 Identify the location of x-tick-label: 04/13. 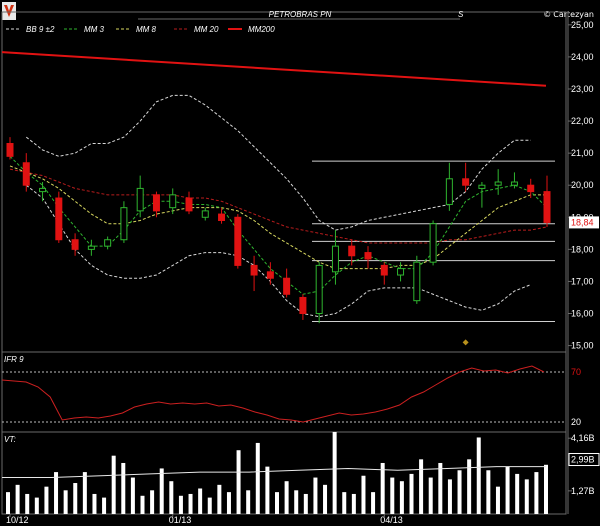
(391, 520).